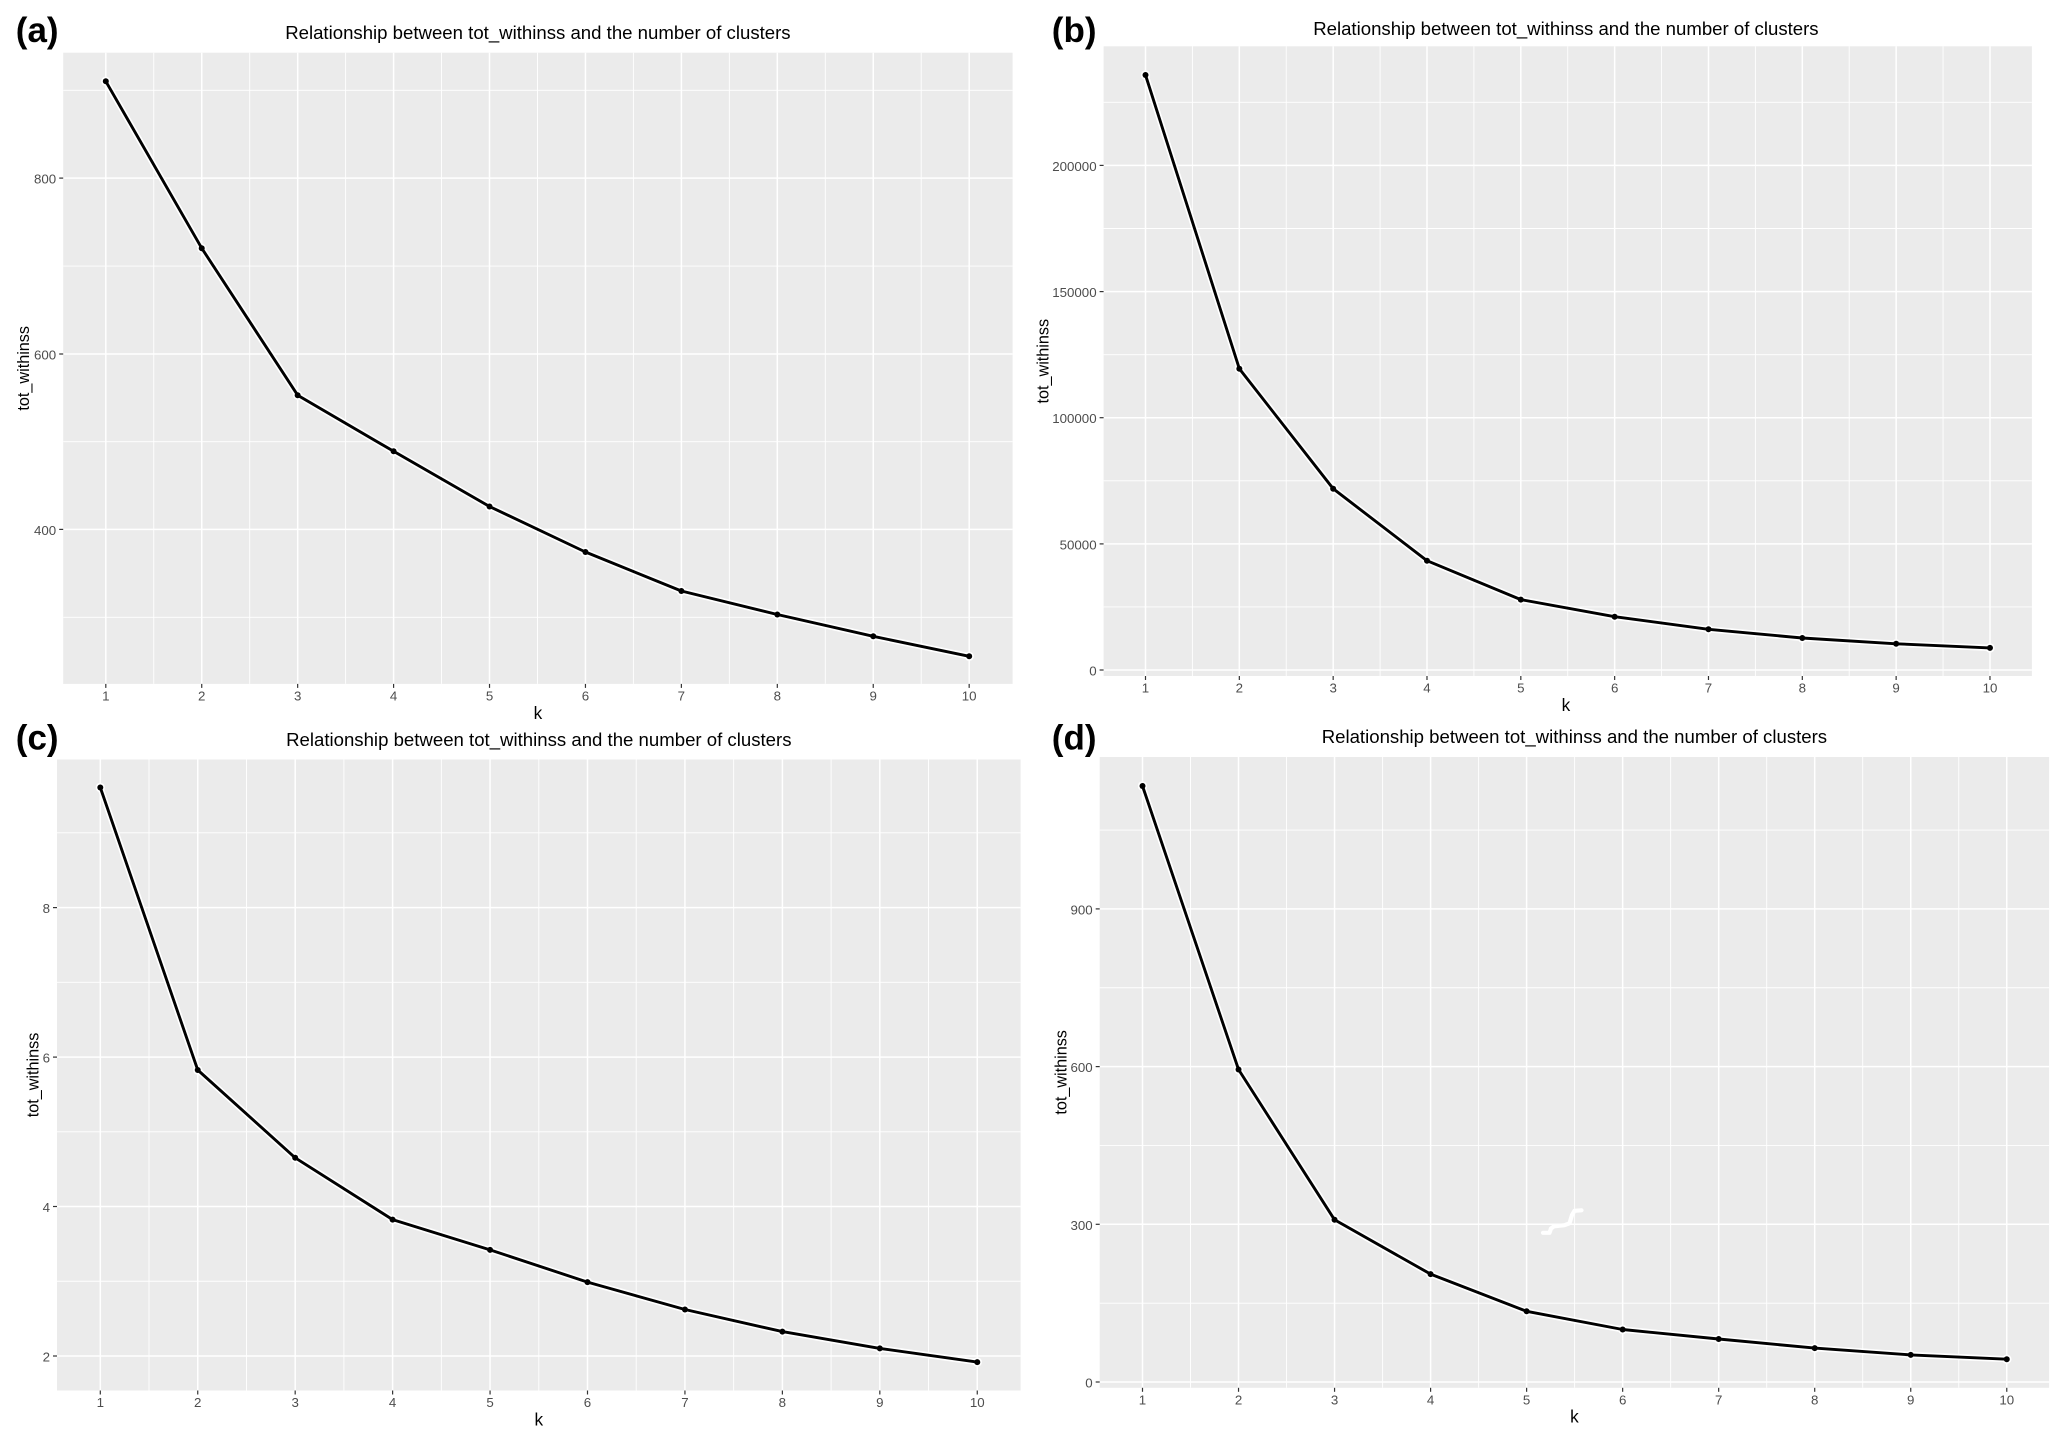  What do you see at coordinates (37, 738) in the screenshot?
I see `svg-text: (c)` at bounding box center [37, 738].